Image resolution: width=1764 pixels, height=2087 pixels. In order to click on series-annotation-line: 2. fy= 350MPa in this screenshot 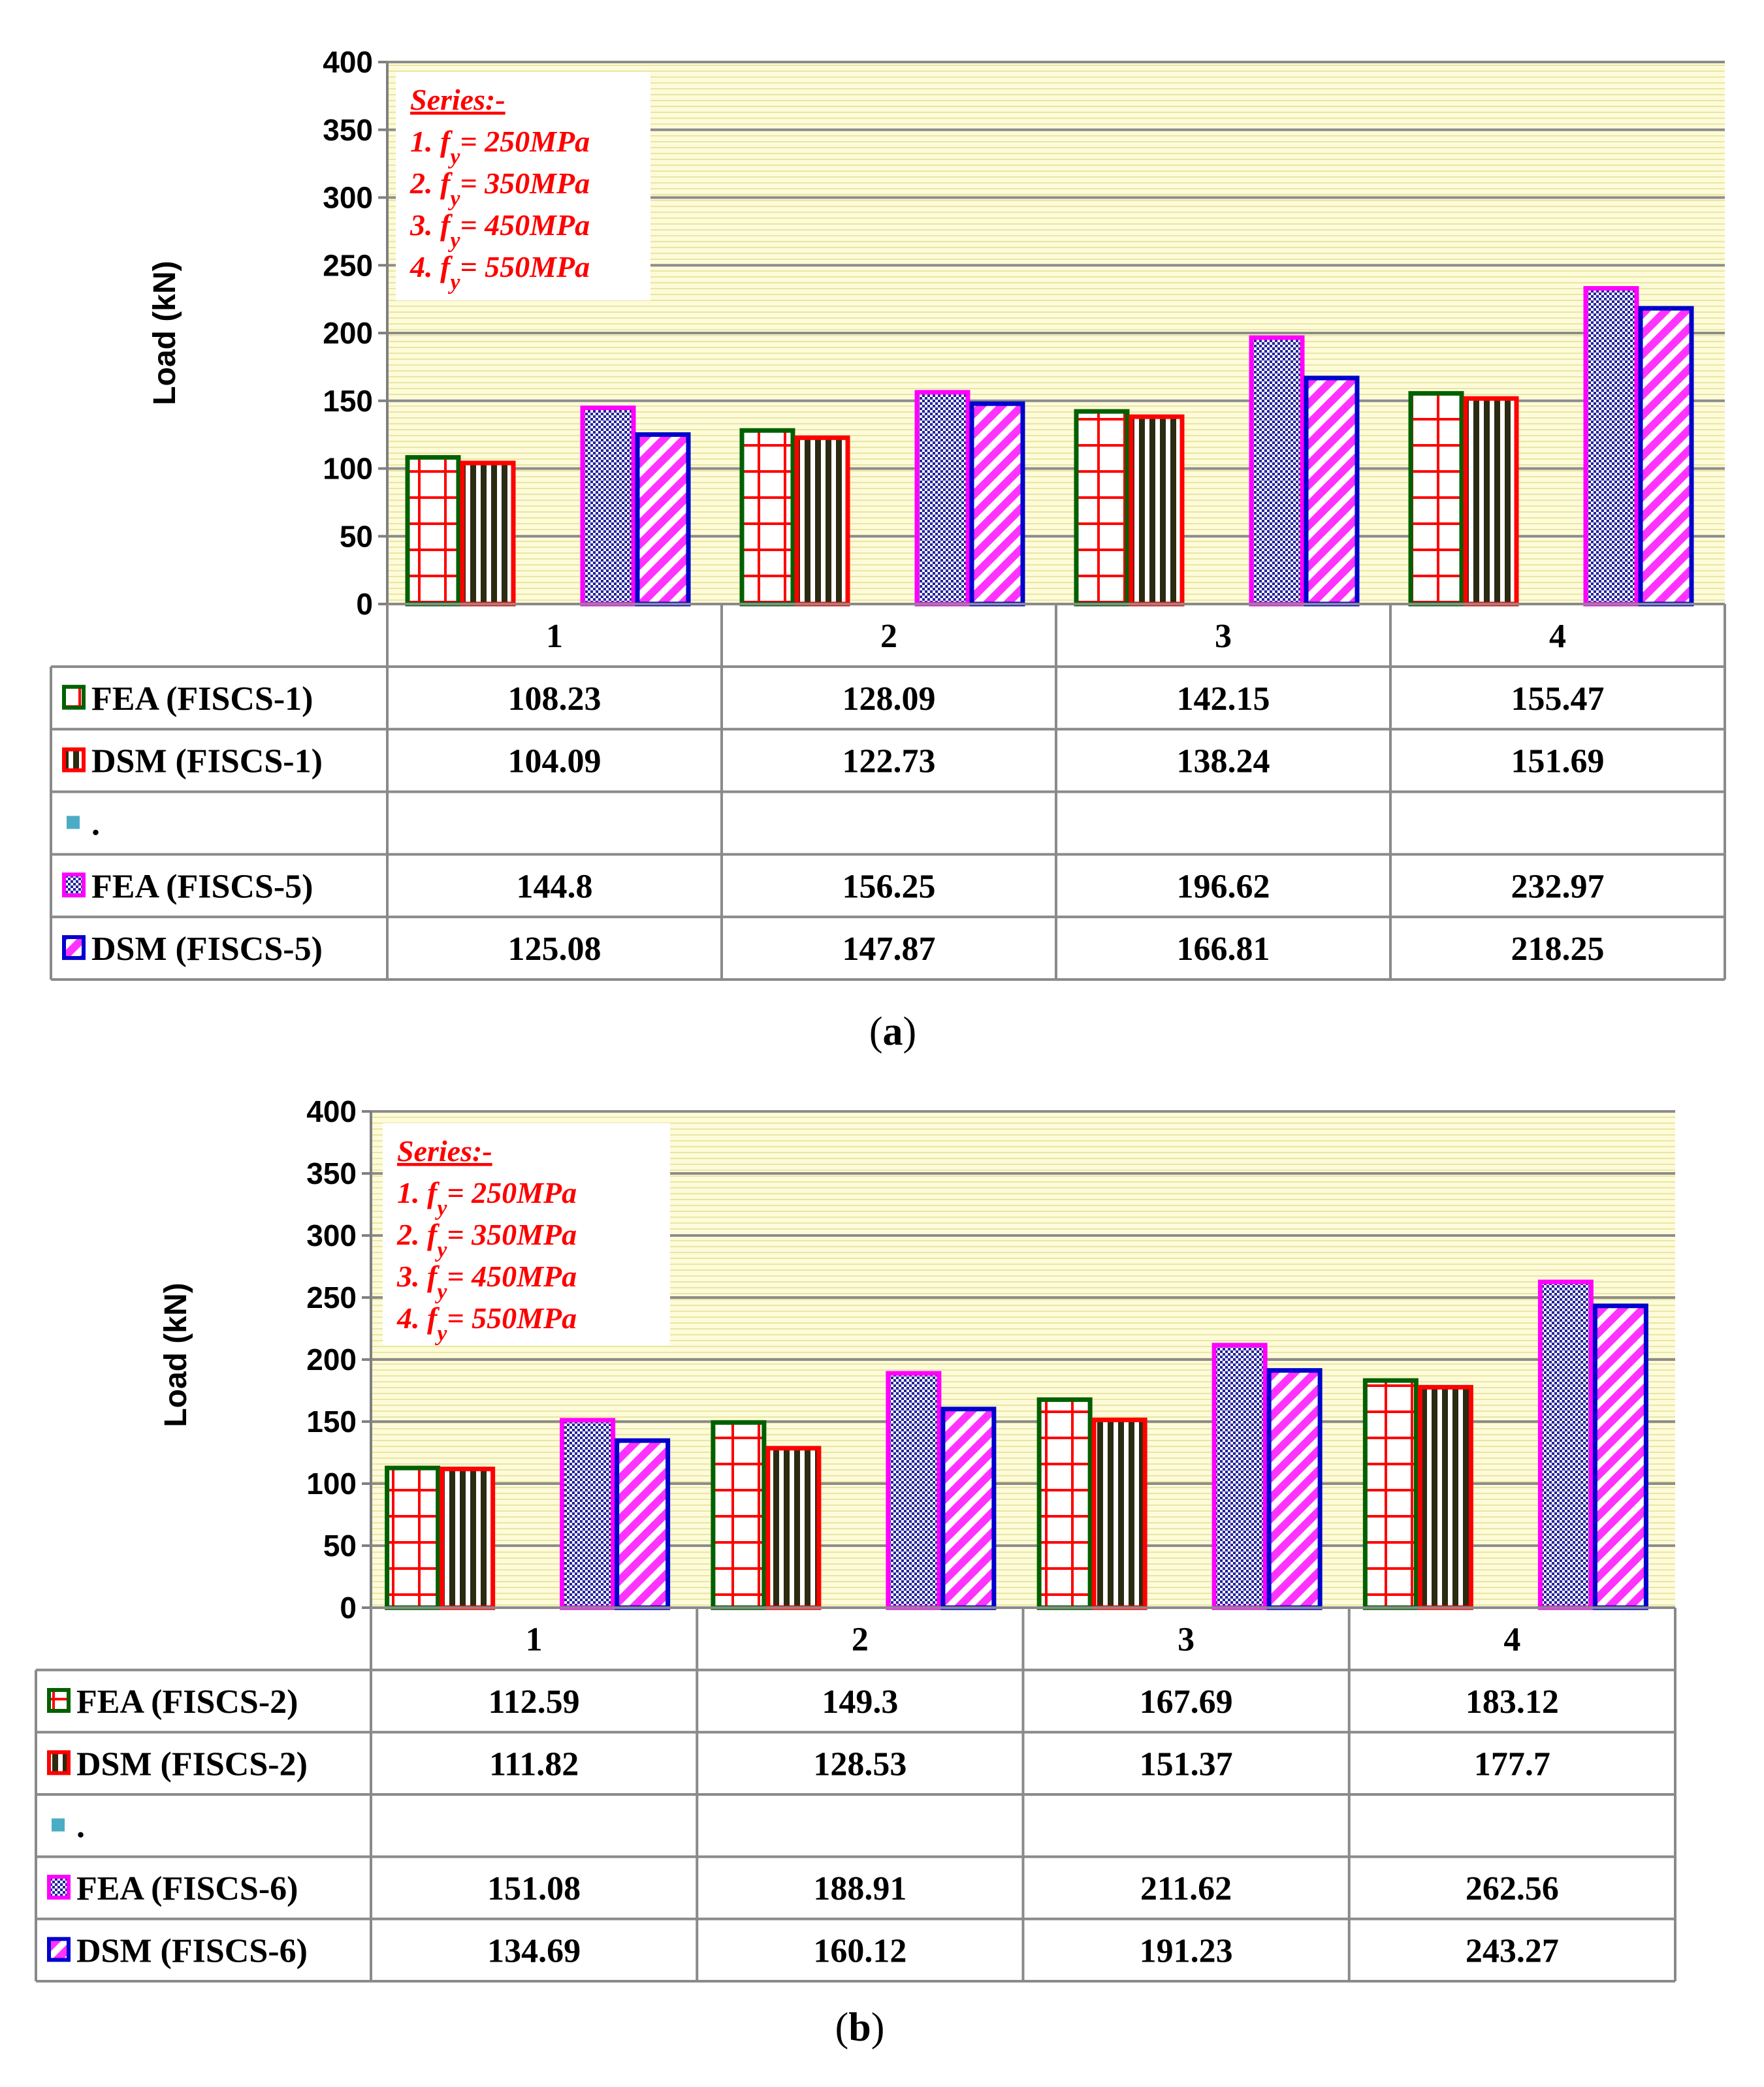, I will do `click(487, 1240)`.